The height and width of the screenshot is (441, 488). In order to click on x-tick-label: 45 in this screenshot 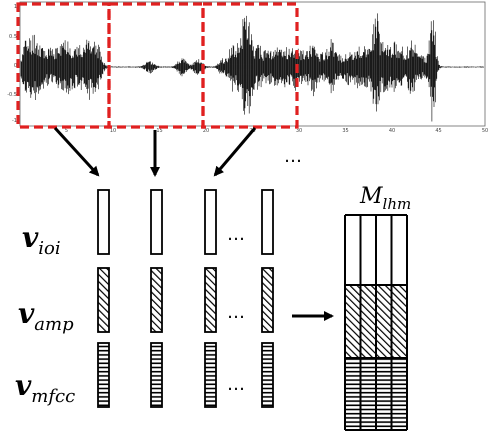, I will do `click(438, 131)`.